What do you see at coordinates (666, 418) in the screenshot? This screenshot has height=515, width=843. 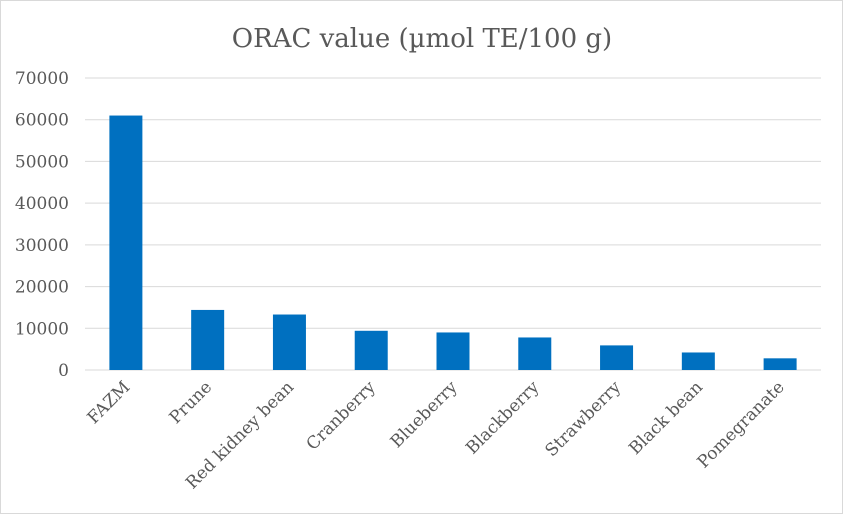 I see `x-category-label: Black bean` at bounding box center [666, 418].